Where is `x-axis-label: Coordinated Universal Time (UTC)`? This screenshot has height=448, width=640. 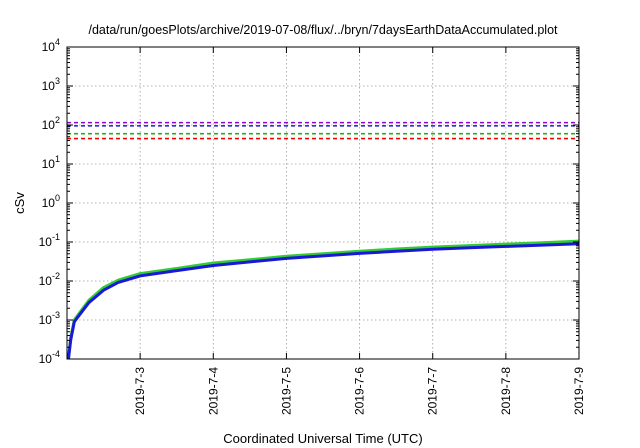
x-axis-label: Coordinated Universal Time (UTC) is located at coordinates (322, 438).